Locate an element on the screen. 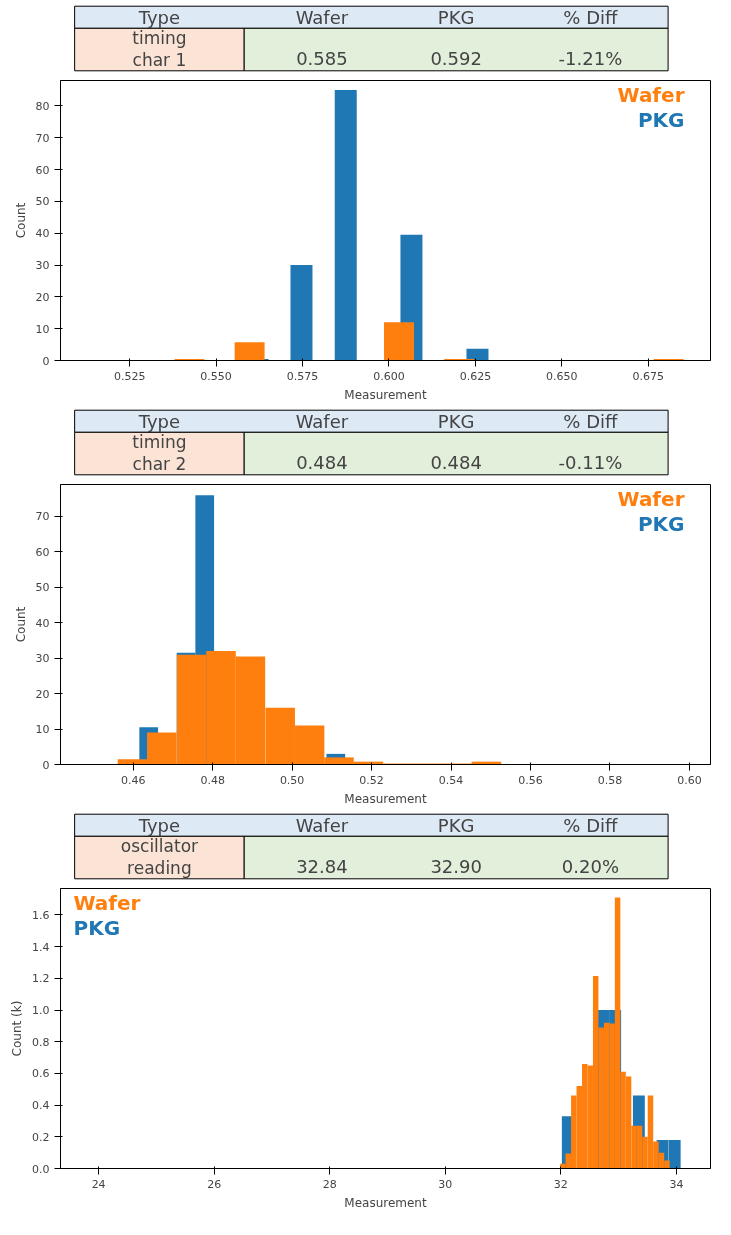 This screenshot has height=1235, width=731. text: 32.90 is located at coordinates (456, 867).